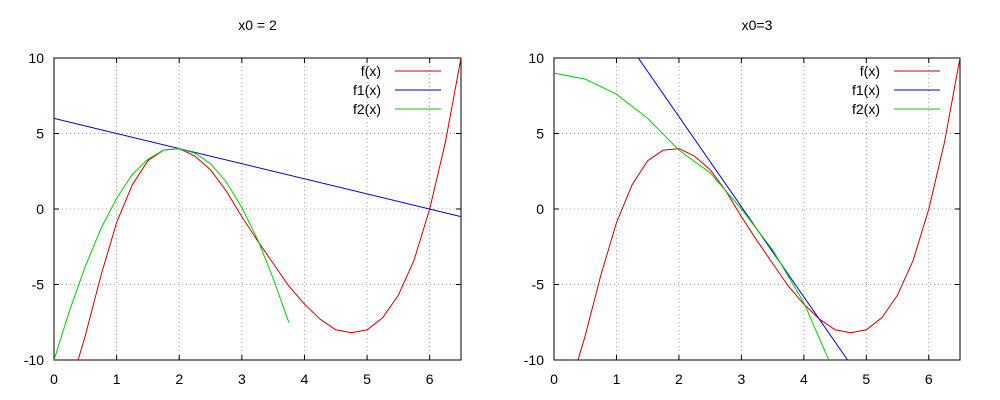 Image resolution: width=1000 pixels, height=400 pixels. Describe the element at coordinates (172, 254) in the screenshot. I see `series-line-f2x` at that location.